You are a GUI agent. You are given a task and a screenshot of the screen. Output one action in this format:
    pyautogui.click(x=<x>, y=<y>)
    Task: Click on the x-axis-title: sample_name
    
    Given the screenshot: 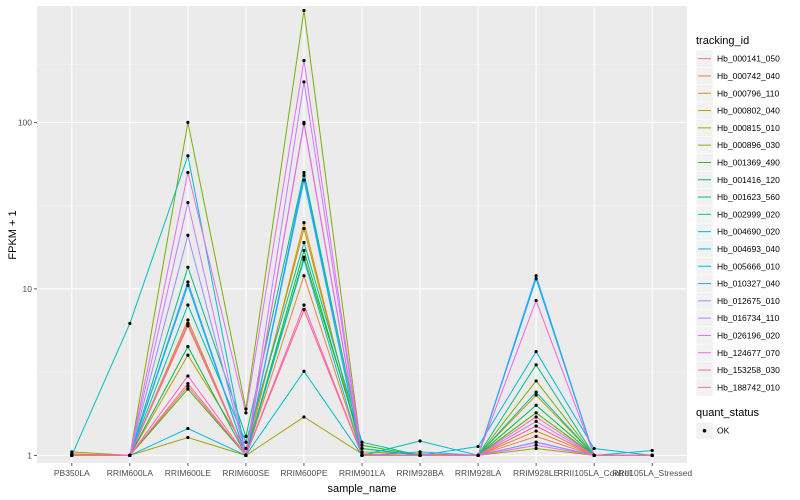 What is the action you would take?
    pyautogui.click(x=361, y=489)
    